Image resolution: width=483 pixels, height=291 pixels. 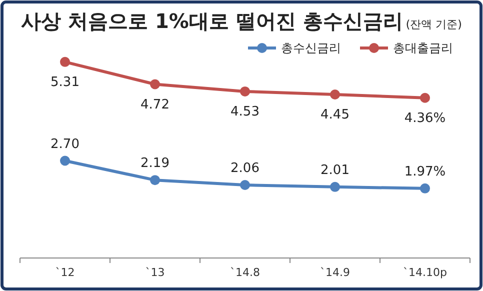 I want to click on x-tick-label: `13, so click(x=155, y=272).